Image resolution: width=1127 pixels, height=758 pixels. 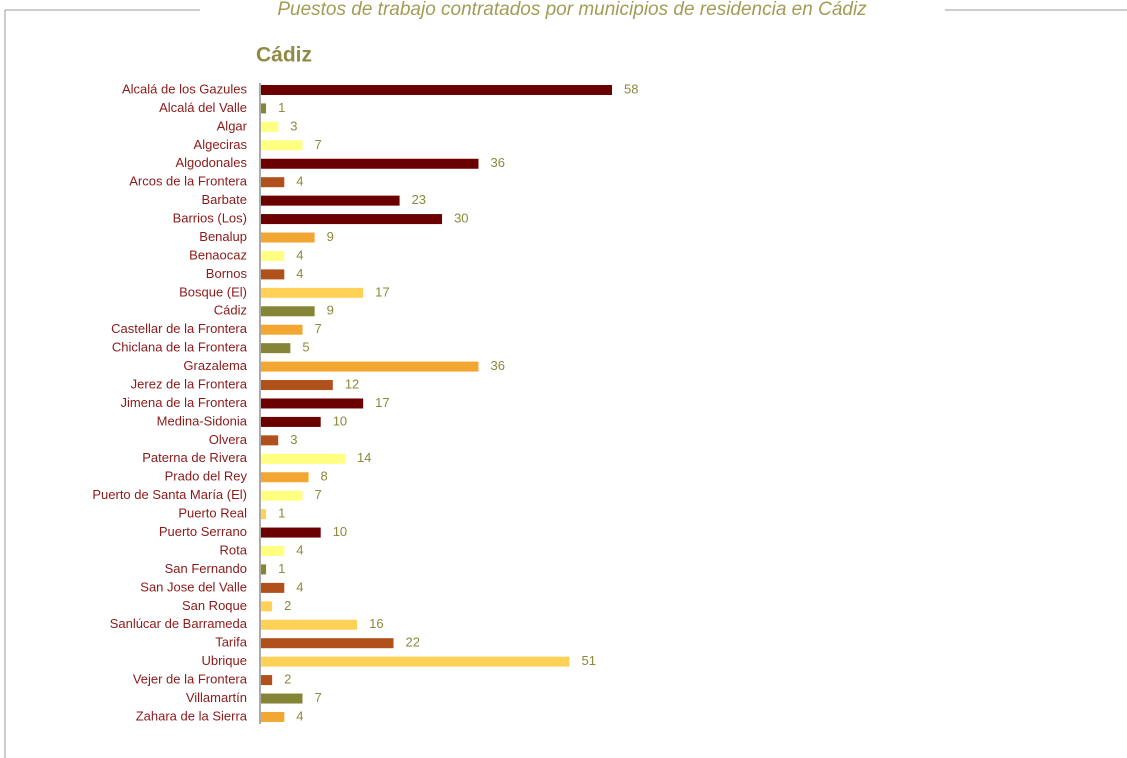 What do you see at coordinates (202, 420) in the screenshot?
I see `category-label: Medina-Sidonia` at bounding box center [202, 420].